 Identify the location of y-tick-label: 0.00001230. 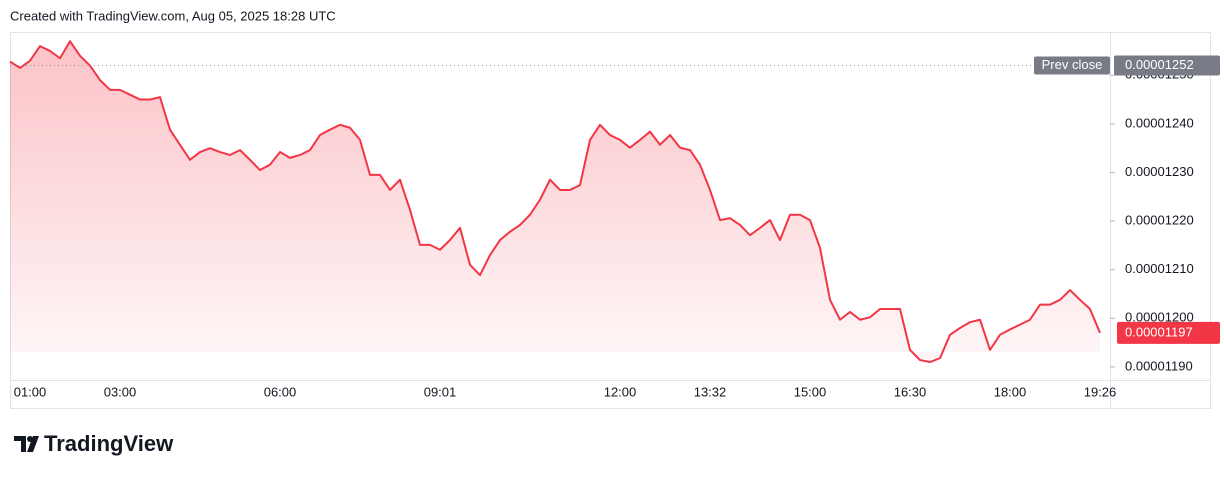
(1159, 171).